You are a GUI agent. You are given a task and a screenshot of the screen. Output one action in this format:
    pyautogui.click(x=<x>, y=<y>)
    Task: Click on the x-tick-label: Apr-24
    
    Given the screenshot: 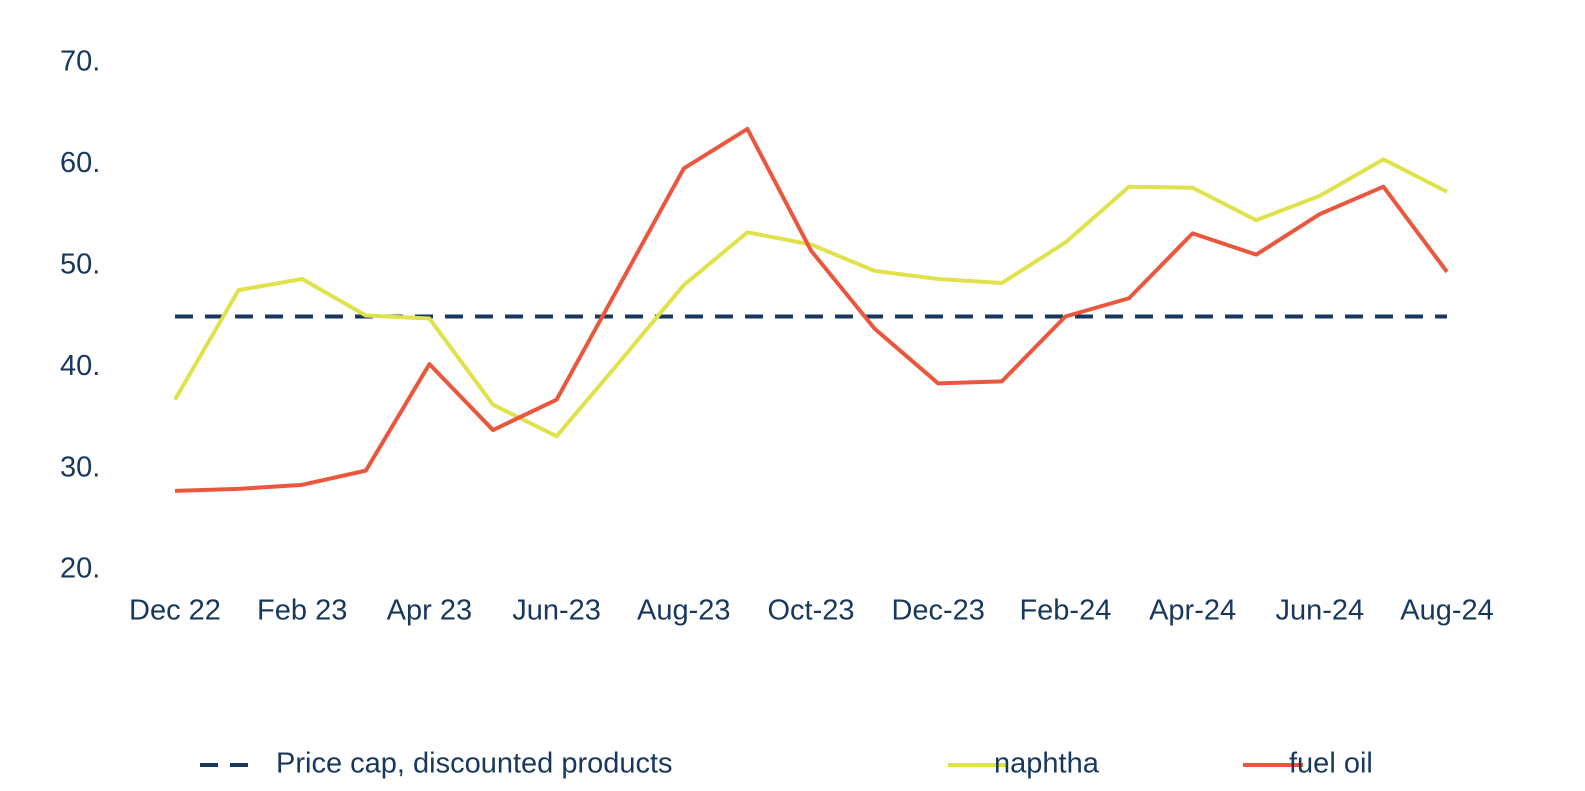 What is the action you would take?
    pyautogui.click(x=1192, y=611)
    